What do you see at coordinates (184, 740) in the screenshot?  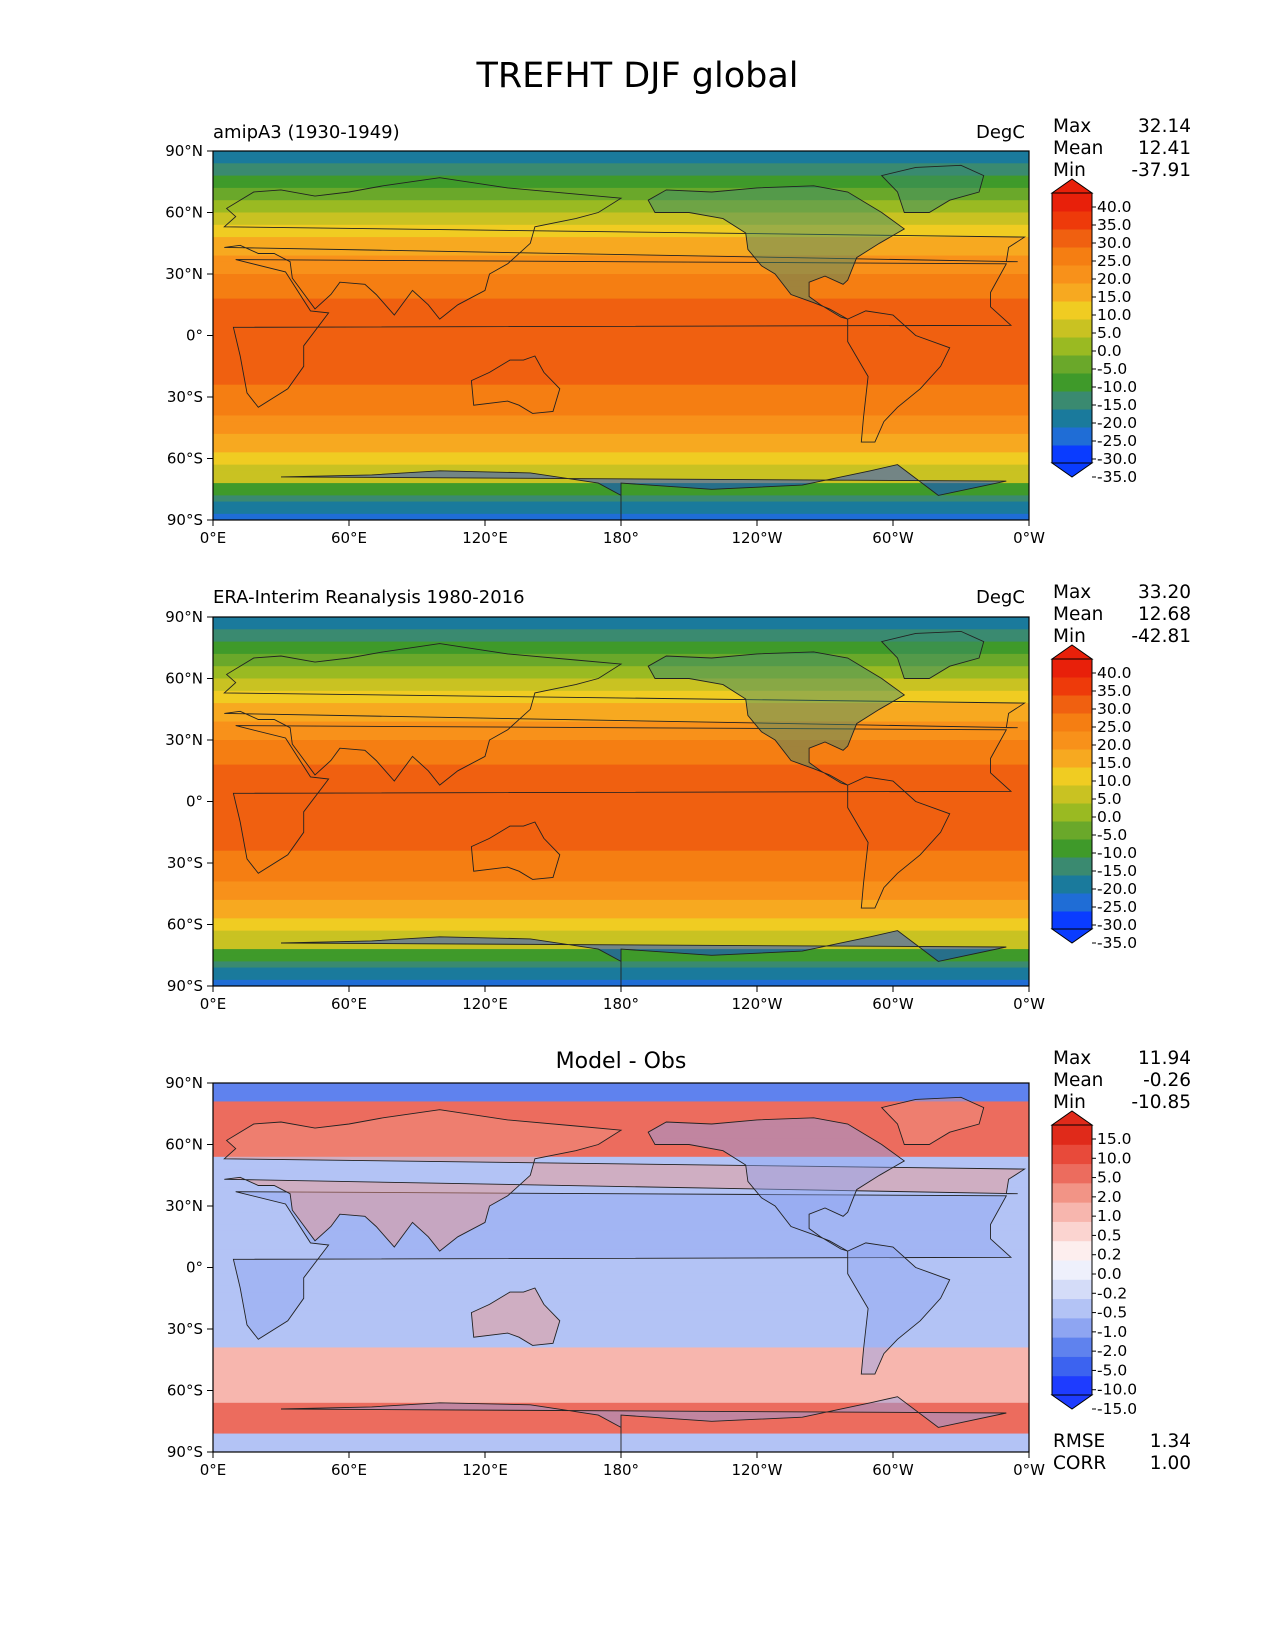 I see `y-tick-label: 30°N` at bounding box center [184, 740].